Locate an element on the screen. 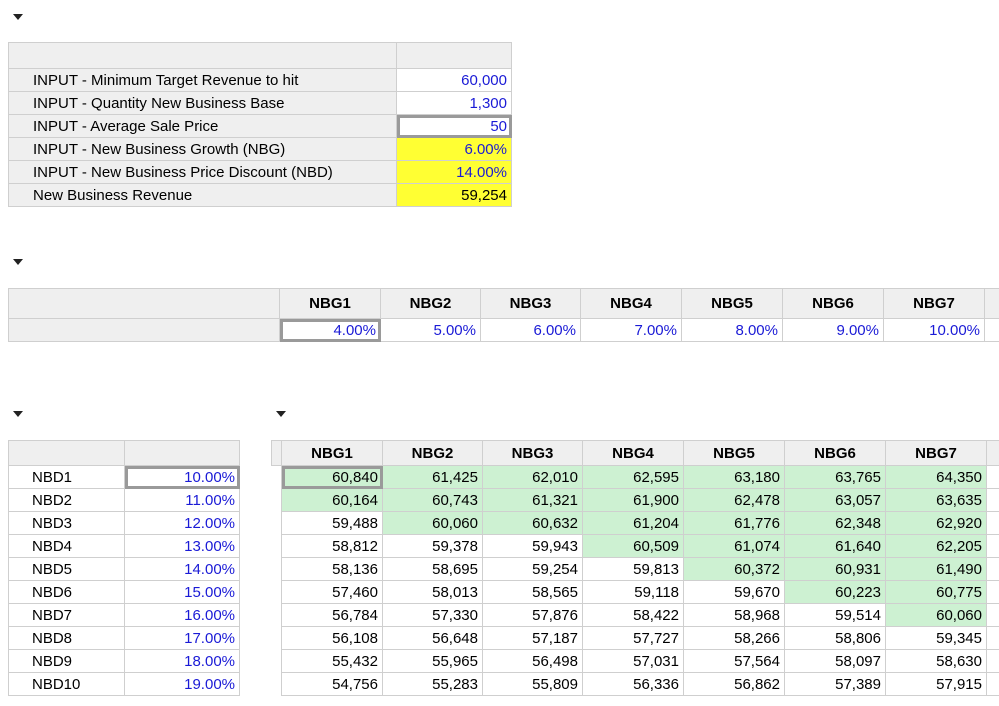 This screenshot has height=706, width=999. nbg-header: NBG1 is located at coordinates (330, 303).